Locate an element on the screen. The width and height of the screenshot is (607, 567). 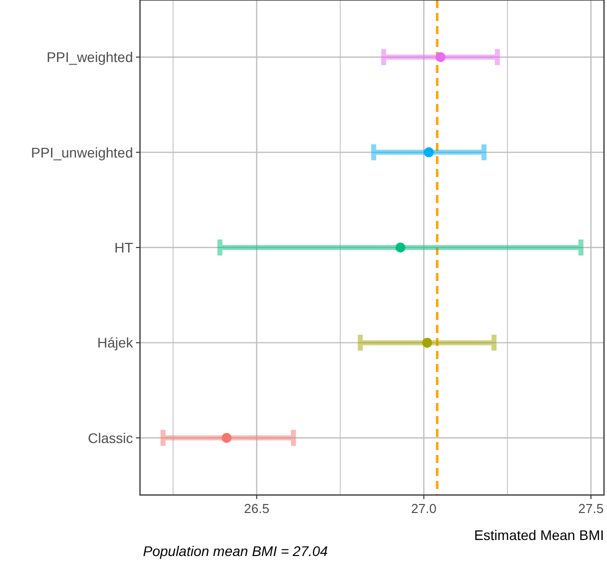
x-tick-label: 27.0 is located at coordinates (423, 508).